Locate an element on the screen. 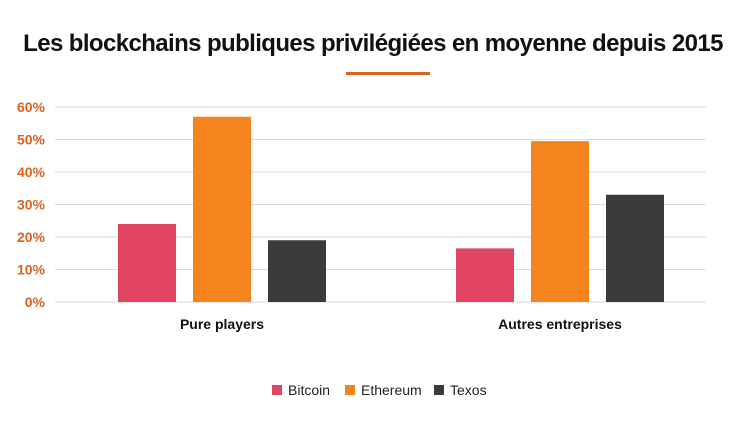  legend: Bitcoin Ethereum Texos is located at coordinates (379, 390).